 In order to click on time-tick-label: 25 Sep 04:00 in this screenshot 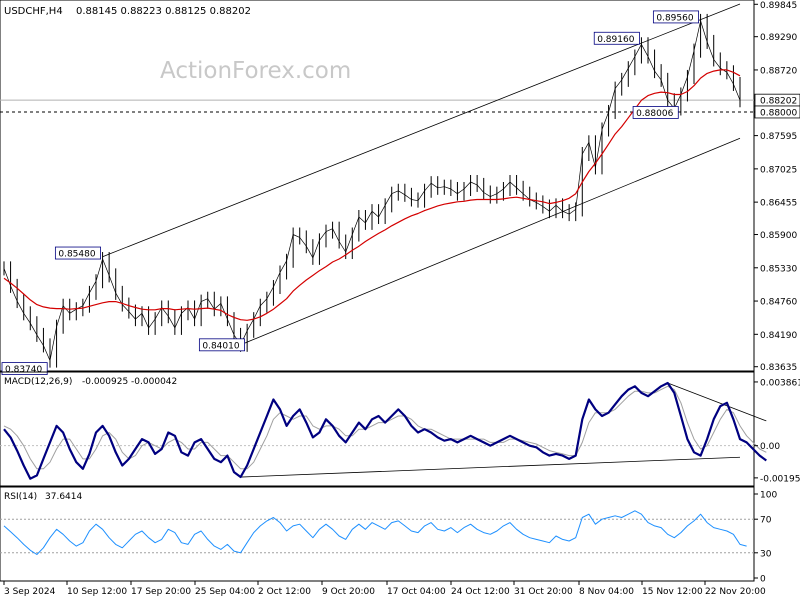, I will do `click(225, 592)`.